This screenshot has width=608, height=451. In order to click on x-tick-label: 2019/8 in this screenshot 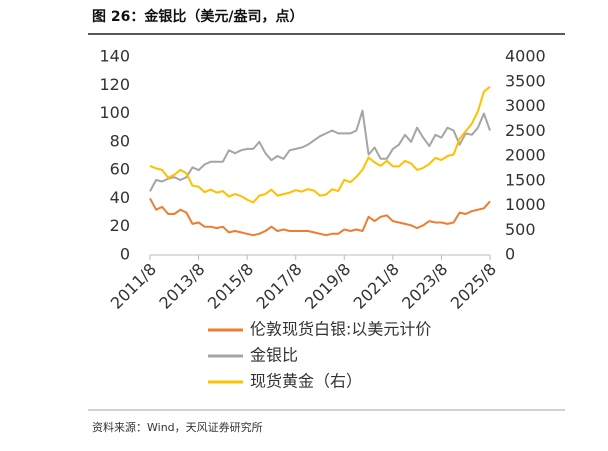, I will do `click(327, 286)`.